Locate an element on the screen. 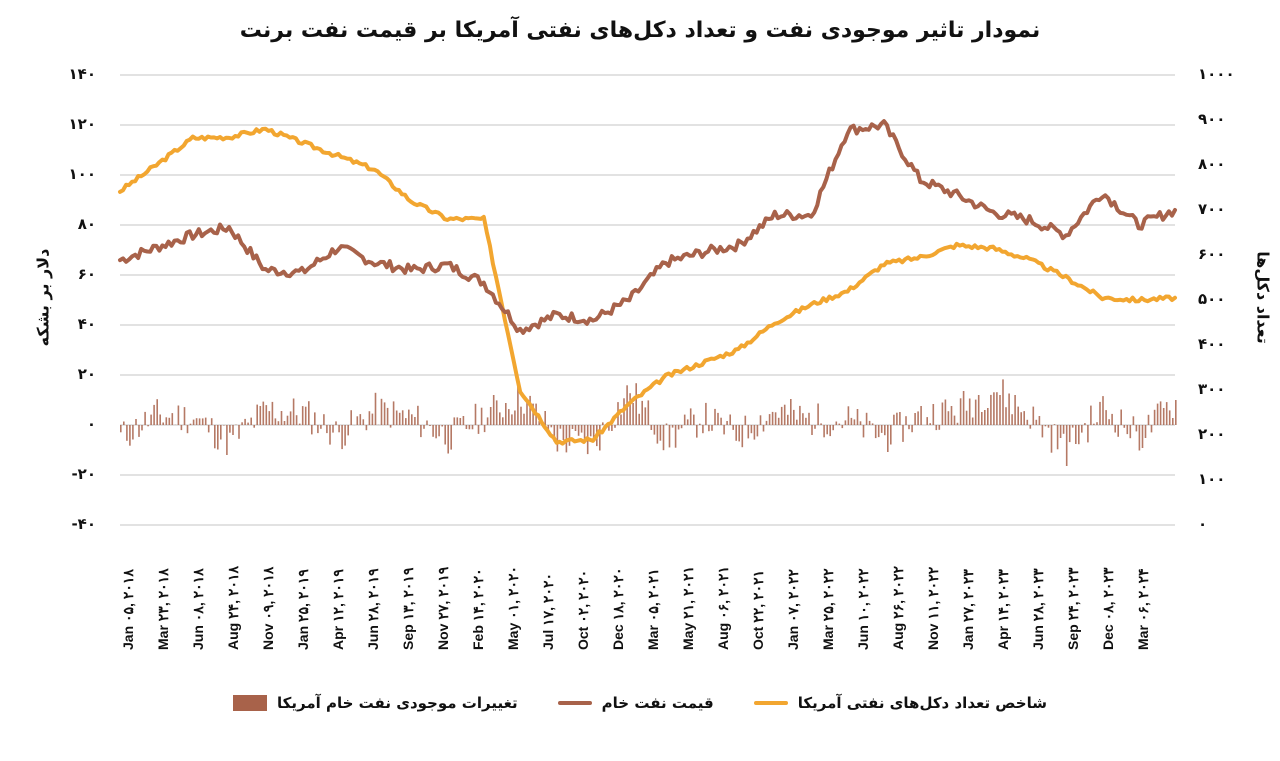 The height and width of the screenshot is (761, 1280). left-y-tick: ۶۰ is located at coordinates (86, 274).